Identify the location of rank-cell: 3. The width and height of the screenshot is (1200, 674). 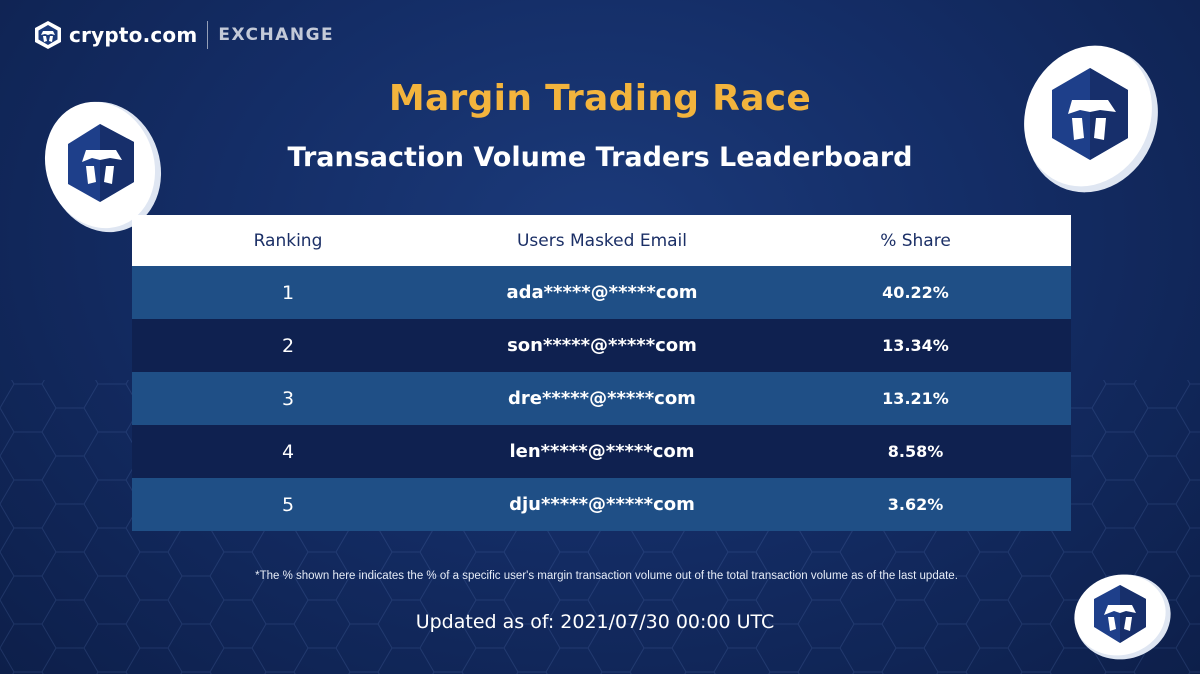
(288, 398).